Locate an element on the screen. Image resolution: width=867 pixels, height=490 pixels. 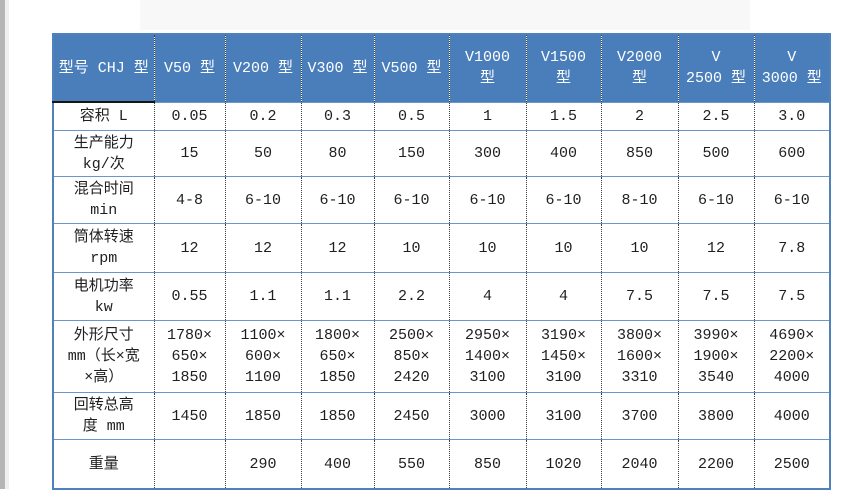
value-cell: 0.5 is located at coordinates (411, 116).